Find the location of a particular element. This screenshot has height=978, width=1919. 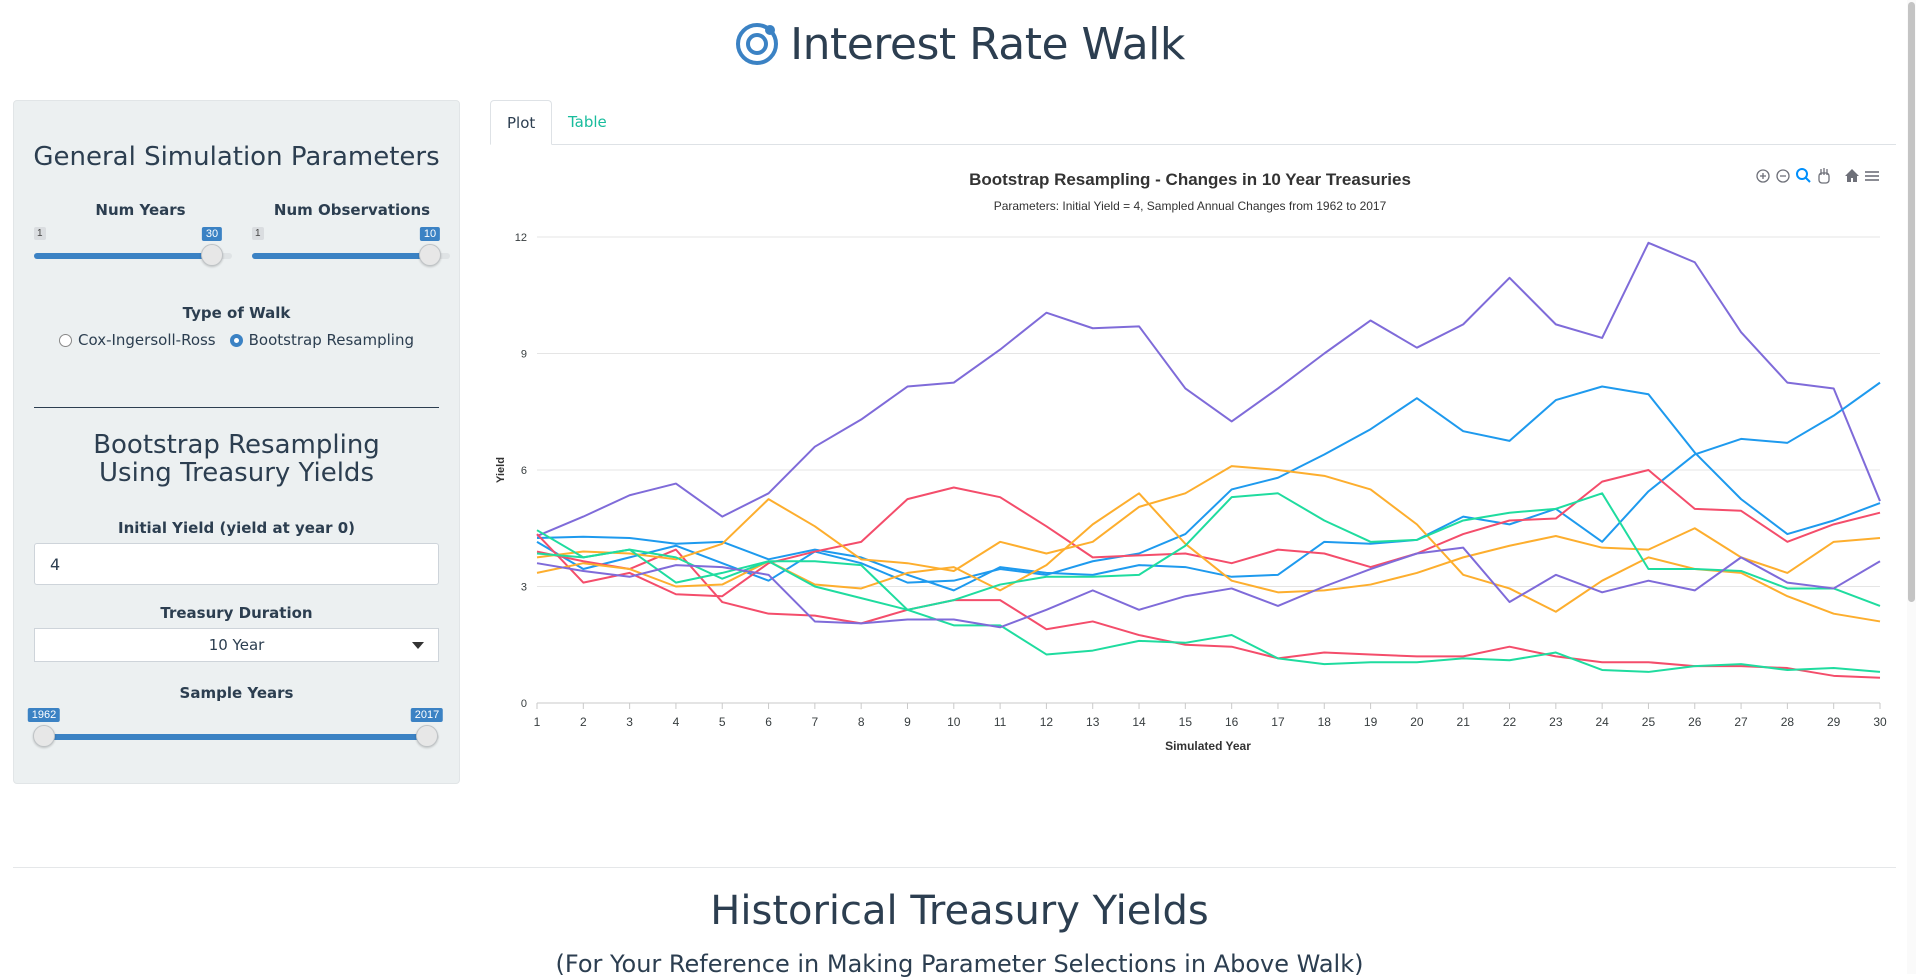

select-value: 10 Year is located at coordinates (236, 645).